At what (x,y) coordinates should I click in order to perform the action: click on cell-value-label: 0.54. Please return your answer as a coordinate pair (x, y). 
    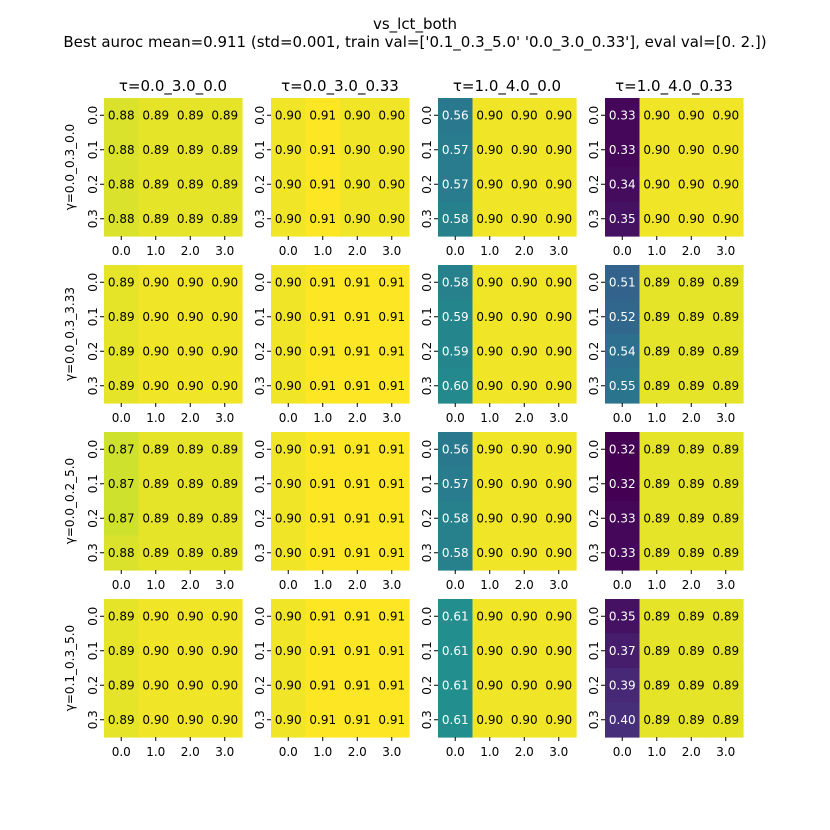
    Looking at the image, I should click on (622, 351).